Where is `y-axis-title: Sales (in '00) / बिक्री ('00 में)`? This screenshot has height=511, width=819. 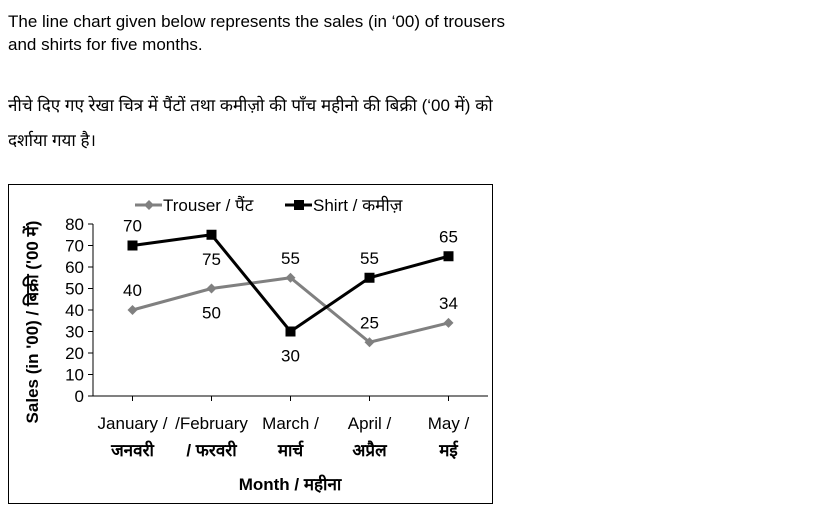 y-axis-title: Sales (in '00) / बिक्री ('00 में) is located at coordinates (32, 322).